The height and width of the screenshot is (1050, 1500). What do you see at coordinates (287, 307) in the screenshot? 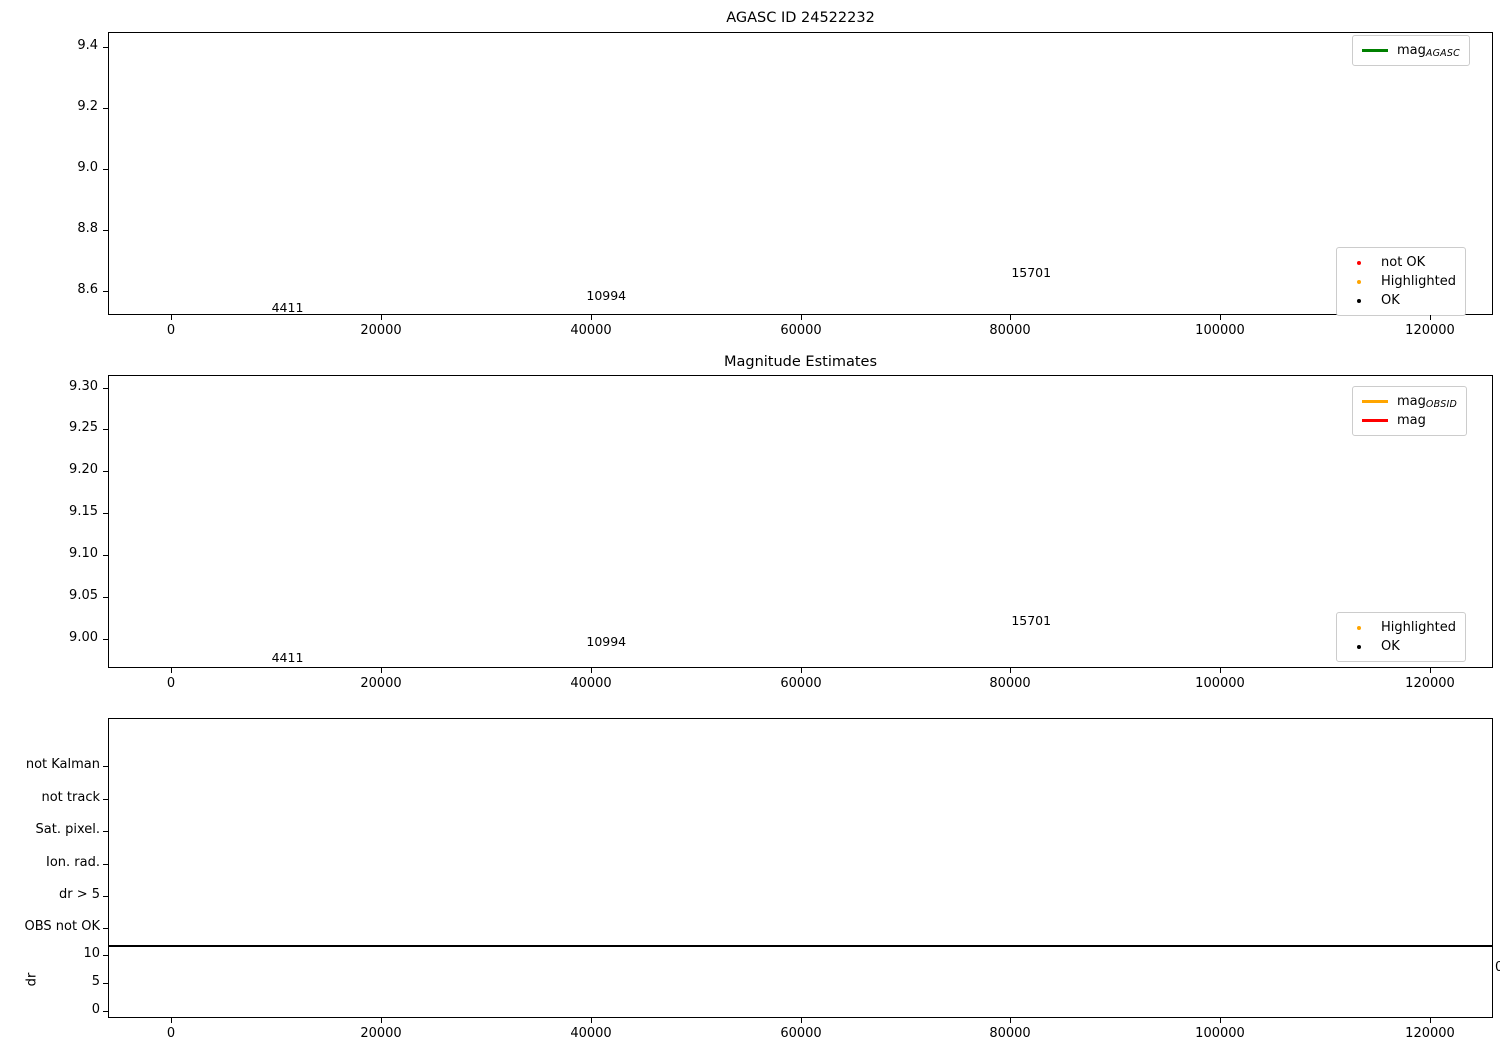
I see `obsid-annotation-4411: 4411` at bounding box center [287, 307].